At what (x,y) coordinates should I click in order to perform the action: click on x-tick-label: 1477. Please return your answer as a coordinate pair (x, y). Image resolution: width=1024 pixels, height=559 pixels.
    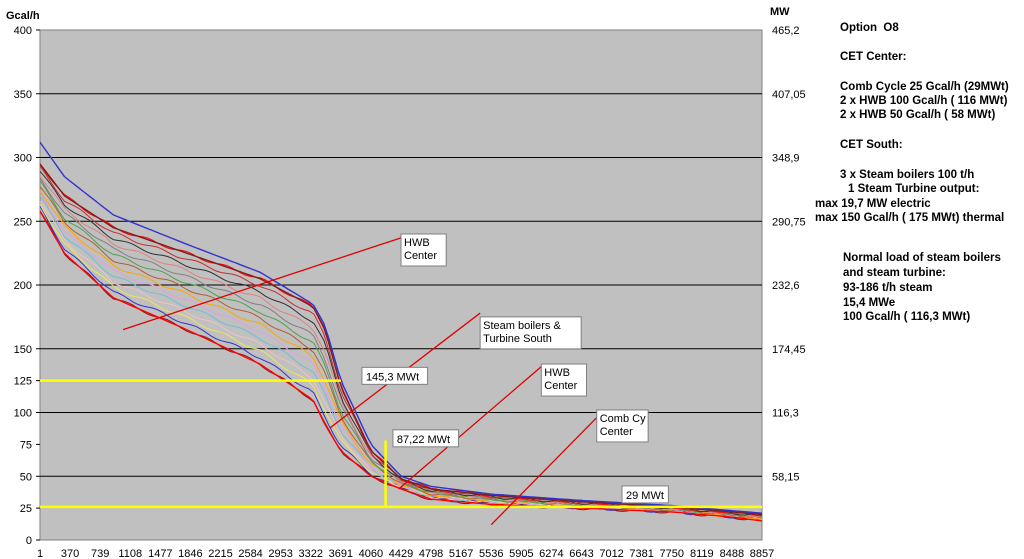
    Looking at the image, I should click on (160, 553).